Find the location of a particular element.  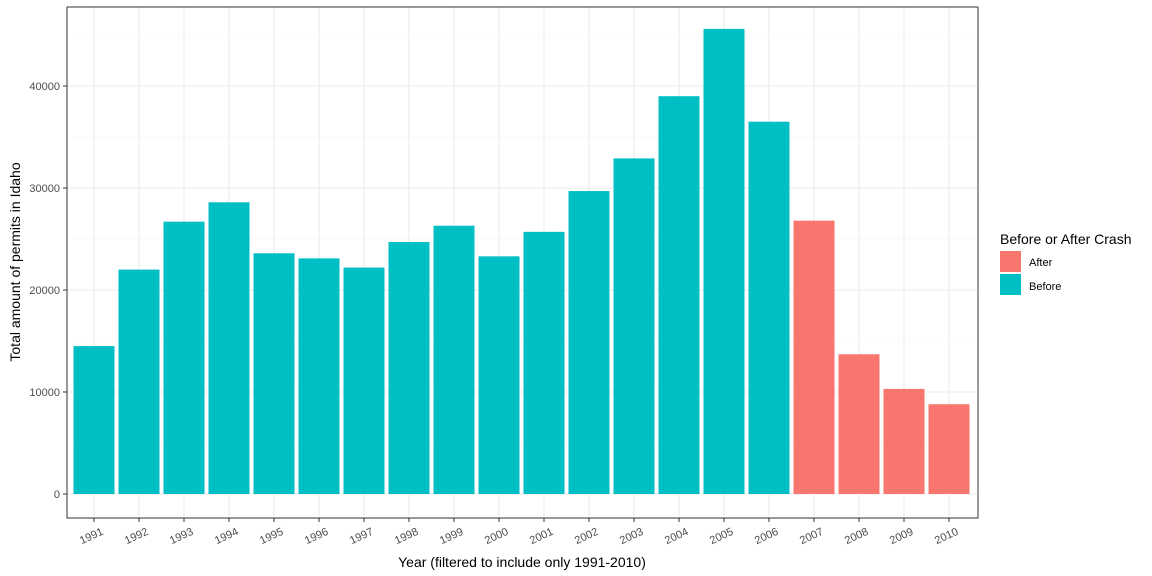

x-tick-label: 2010 is located at coordinates (946, 536).